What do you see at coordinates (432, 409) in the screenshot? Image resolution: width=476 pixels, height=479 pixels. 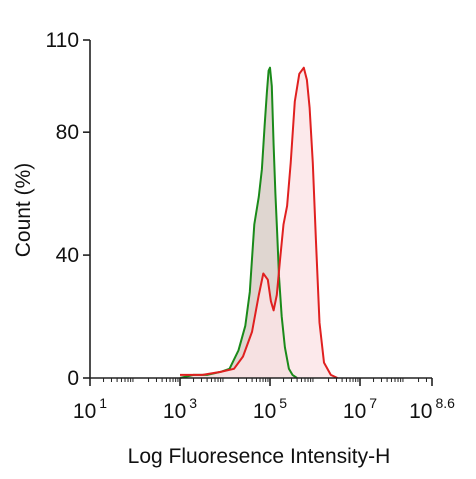 I see `x-tick-label: 10 8.6` at bounding box center [432, 409].